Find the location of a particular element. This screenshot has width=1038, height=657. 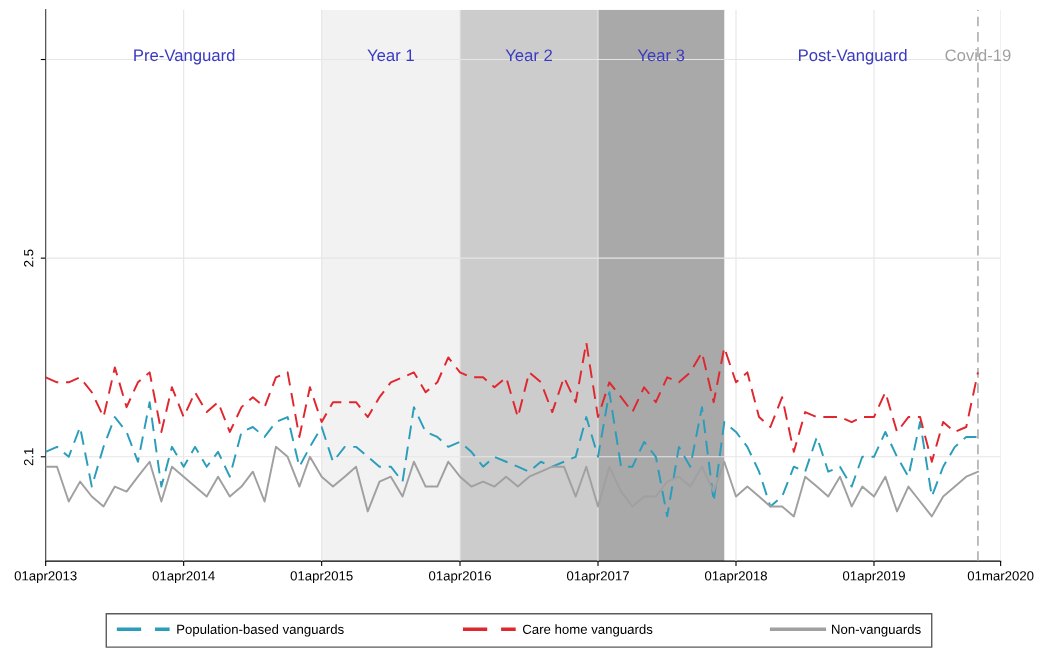

y-tick-label: 2.5 is located at coordinates (29, 258).